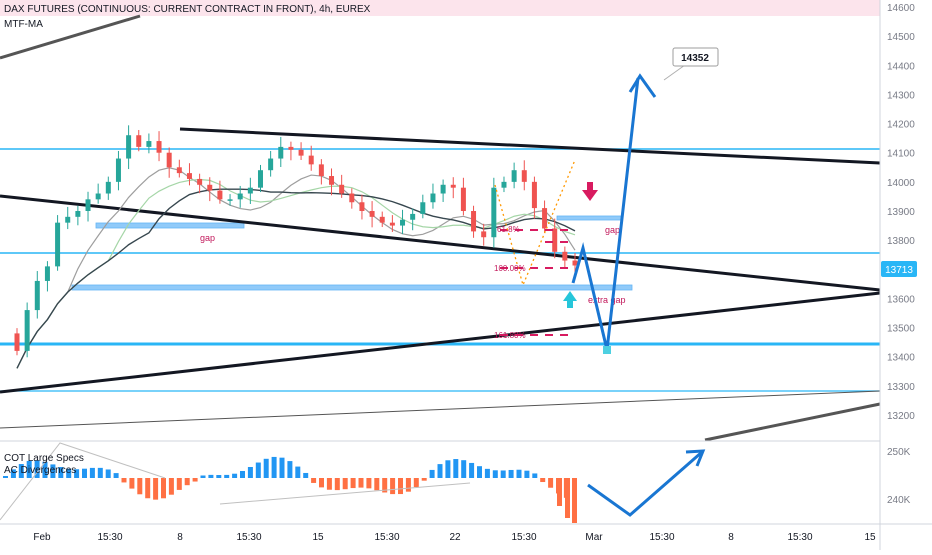  What do you see at coordinates (901, 329) in the screenshot?
I see `y-tick-label: 13500` at bounding box center [901, 329].